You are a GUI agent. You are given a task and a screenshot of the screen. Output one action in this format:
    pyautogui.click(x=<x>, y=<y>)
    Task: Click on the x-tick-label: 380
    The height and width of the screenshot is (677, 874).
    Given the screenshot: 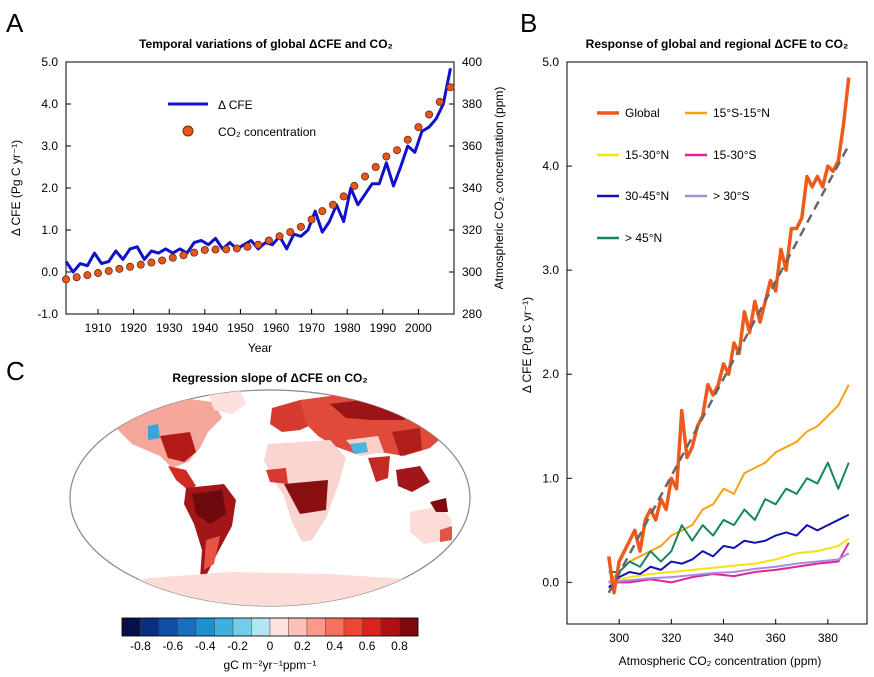 What is the action you would take?
    pyautogui.click(x=828, y=638)
    